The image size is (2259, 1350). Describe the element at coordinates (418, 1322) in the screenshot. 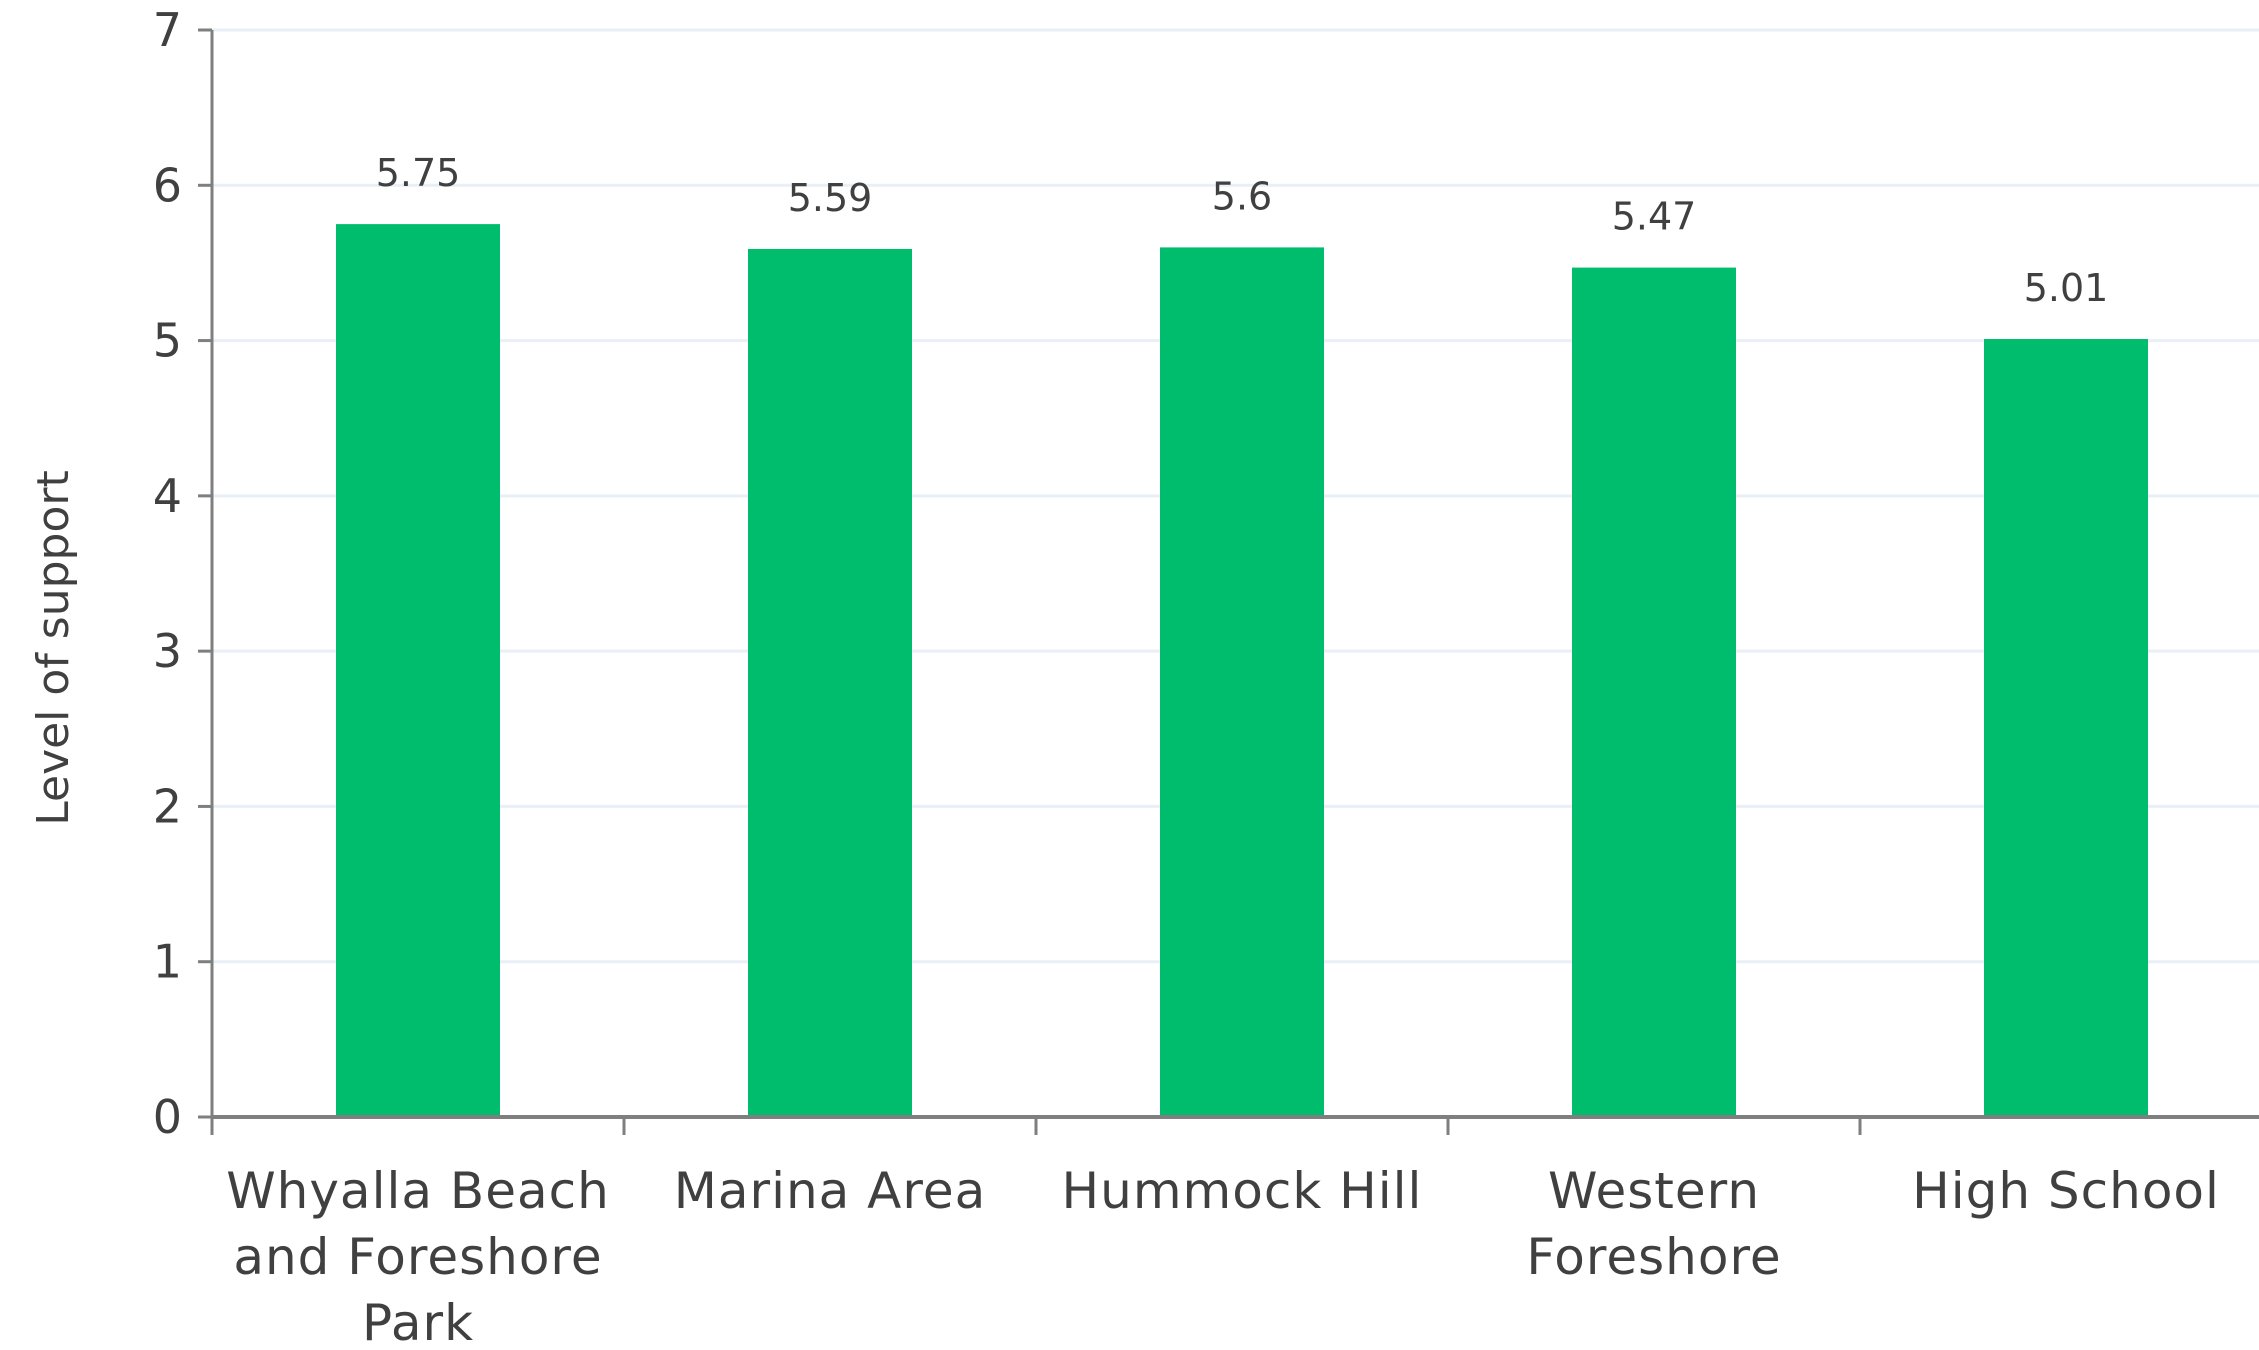

I see `x-category-label-line: Park` at that location.